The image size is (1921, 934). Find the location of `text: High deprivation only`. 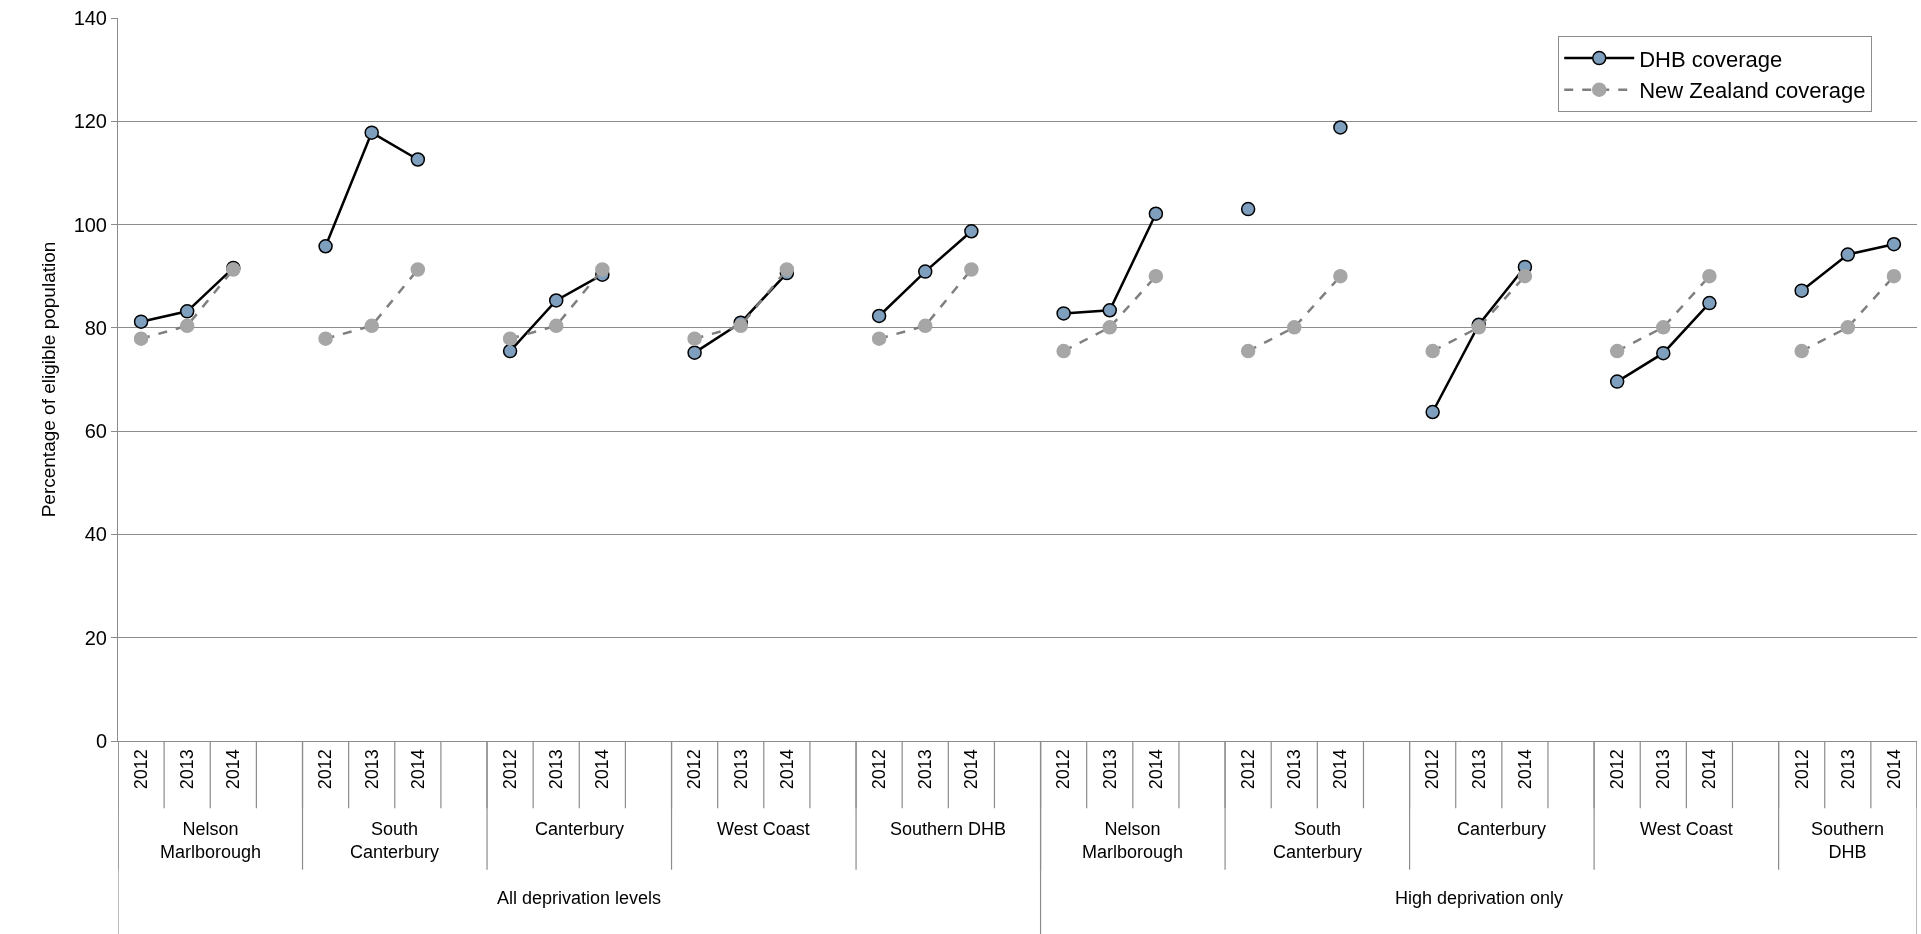

text: High deprivation only is located at coordinates (1479, 898).